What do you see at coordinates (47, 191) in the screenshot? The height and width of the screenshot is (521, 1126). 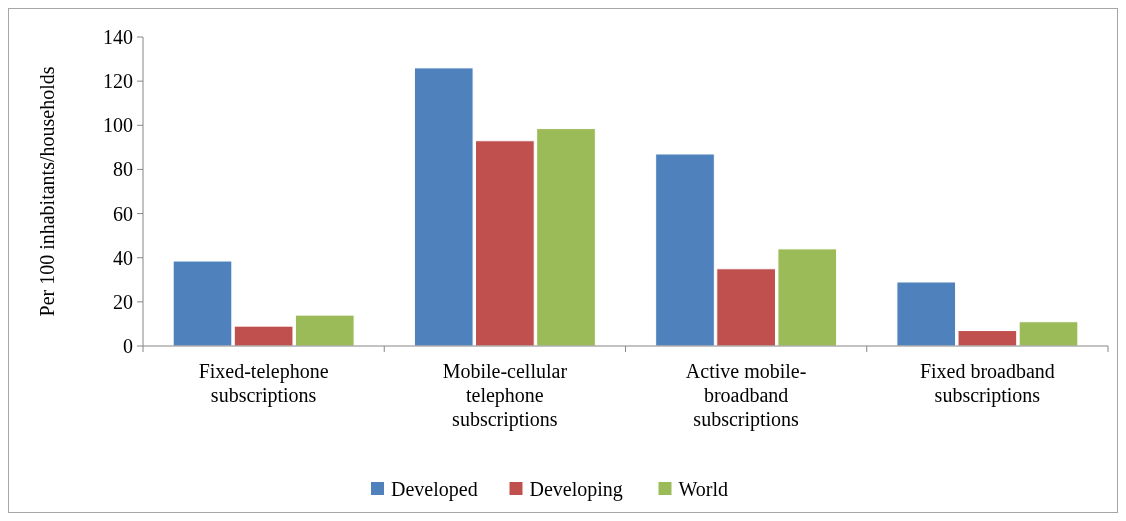 I see `y-axis-title: Per 100 inhabitants/households` at bounding box center [47, 191].